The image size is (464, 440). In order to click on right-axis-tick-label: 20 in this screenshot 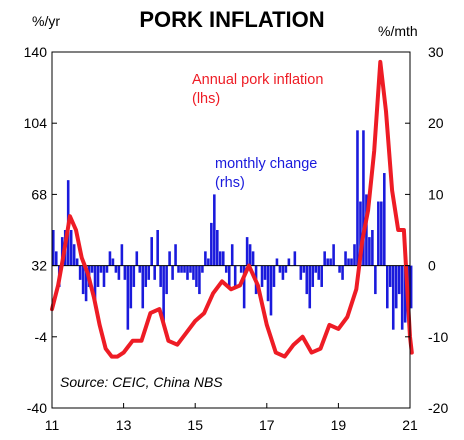, I will do `click(436, 123)`.